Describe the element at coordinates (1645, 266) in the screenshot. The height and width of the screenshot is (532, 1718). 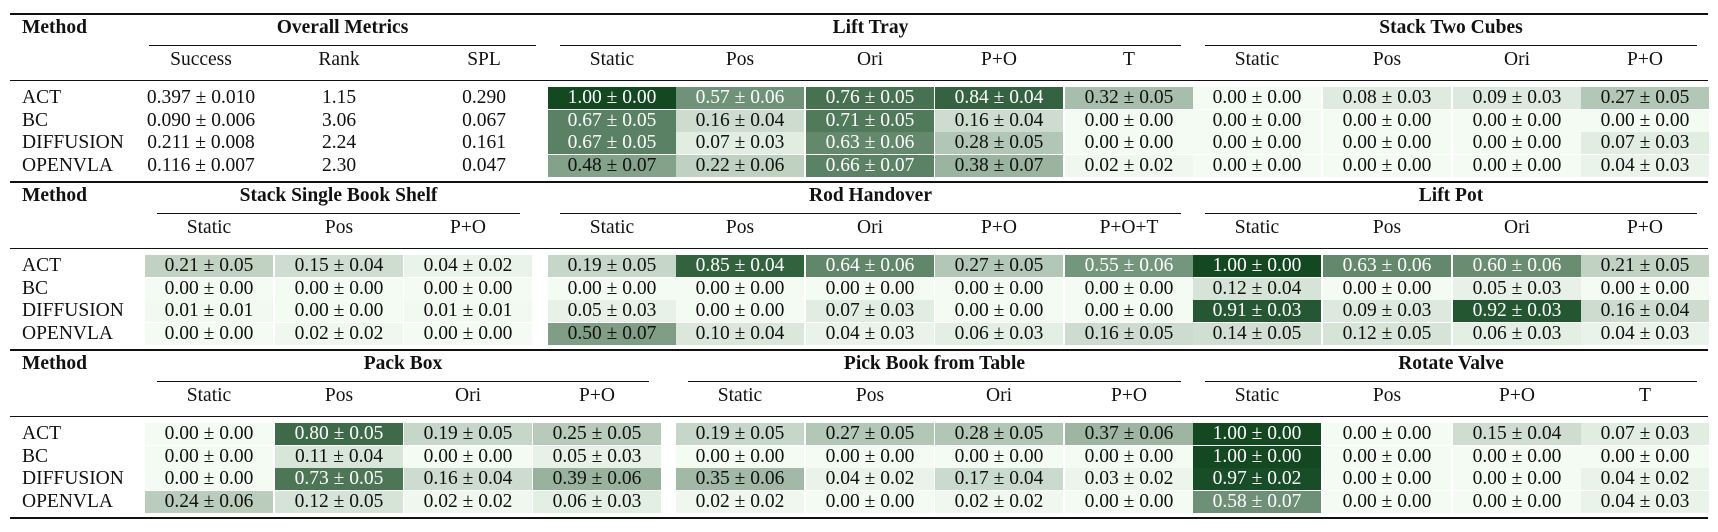
I see `table-cell: 0.21 ± 0.05` at that location.